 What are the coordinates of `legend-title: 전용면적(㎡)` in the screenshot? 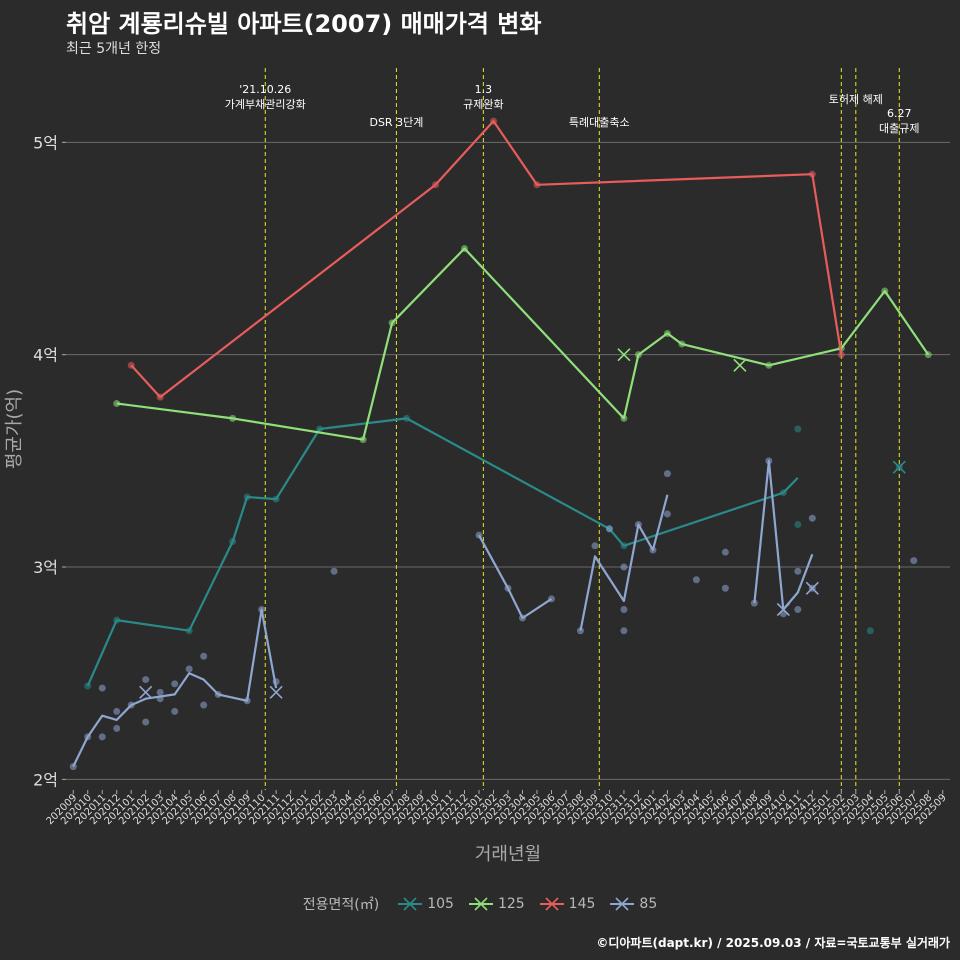 It's located at (341, 905).